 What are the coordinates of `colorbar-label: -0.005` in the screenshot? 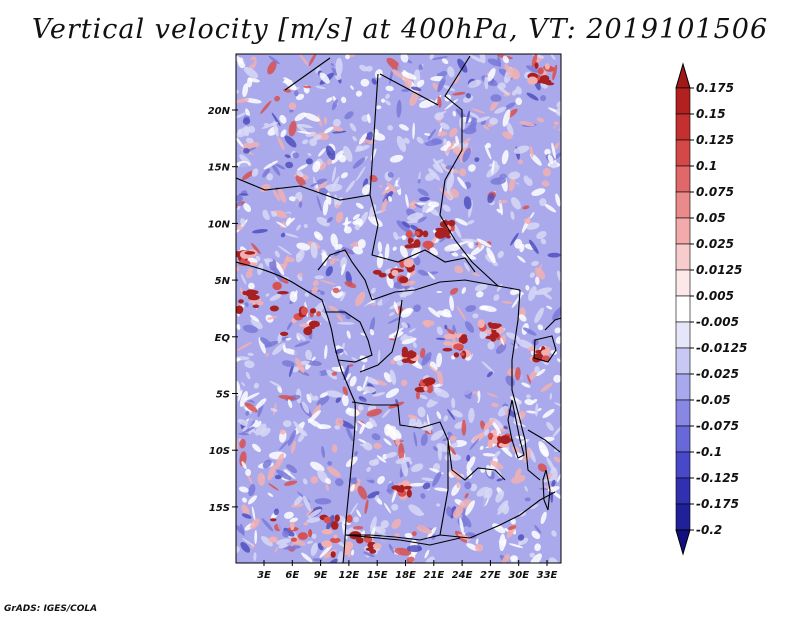 It's located at (717, 322).